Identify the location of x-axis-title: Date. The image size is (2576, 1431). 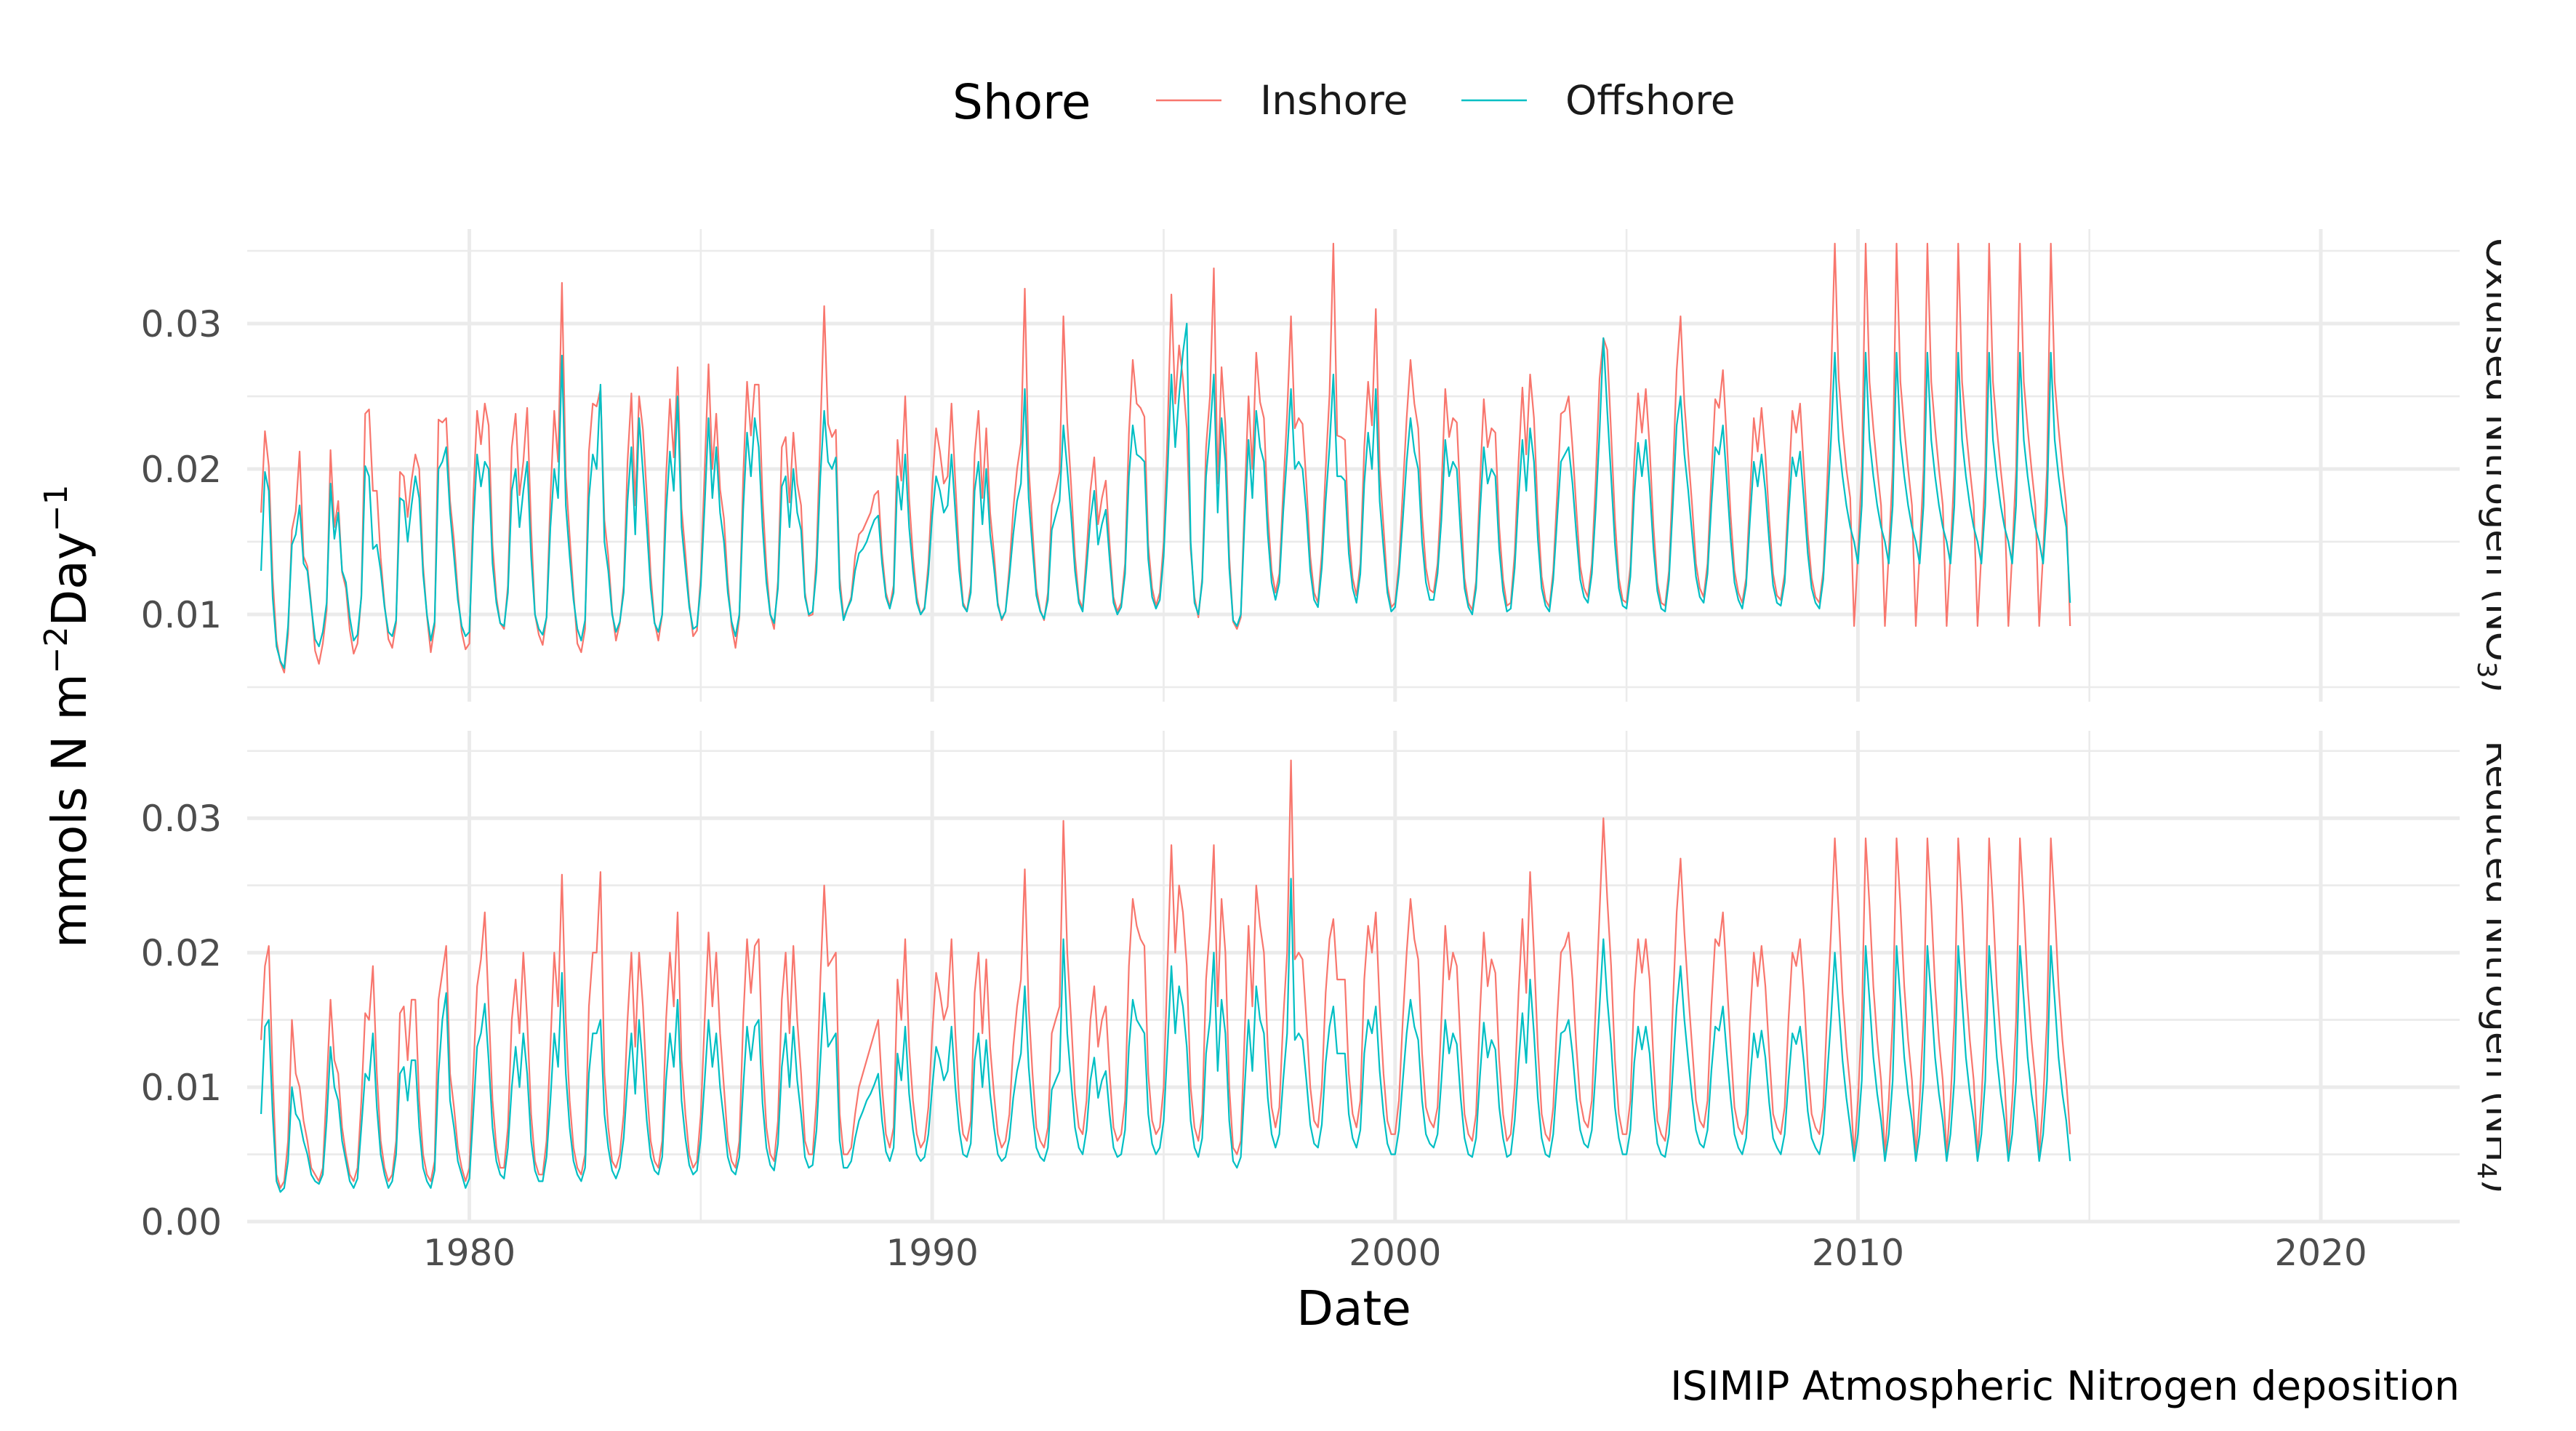
(1354, 1308).